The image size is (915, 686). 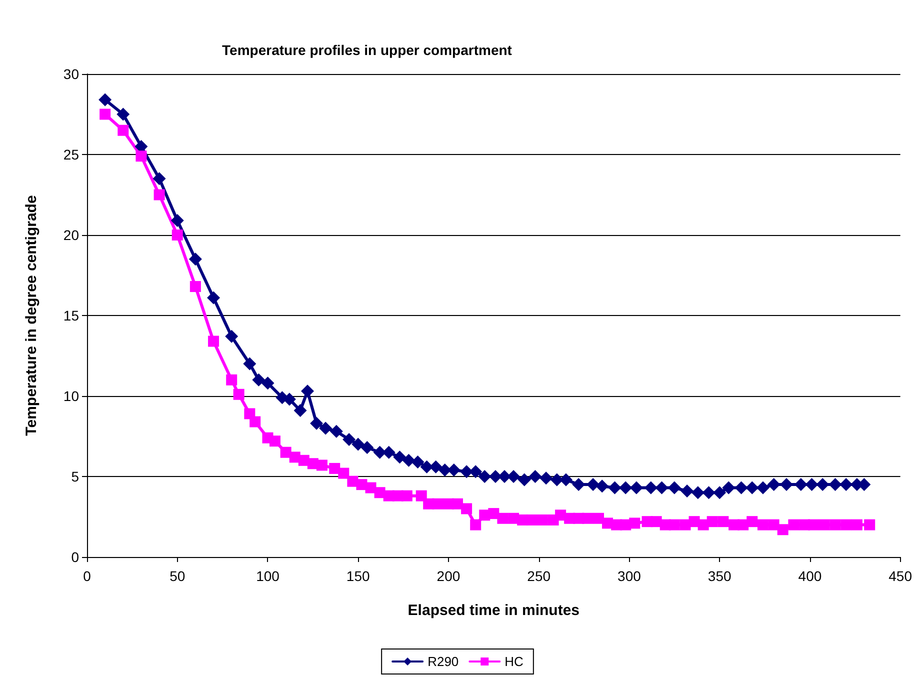 What do you see at coordinates (443, 661) in the screenshot?
I see `legend-label: R290` at bounding box center [443, 661].